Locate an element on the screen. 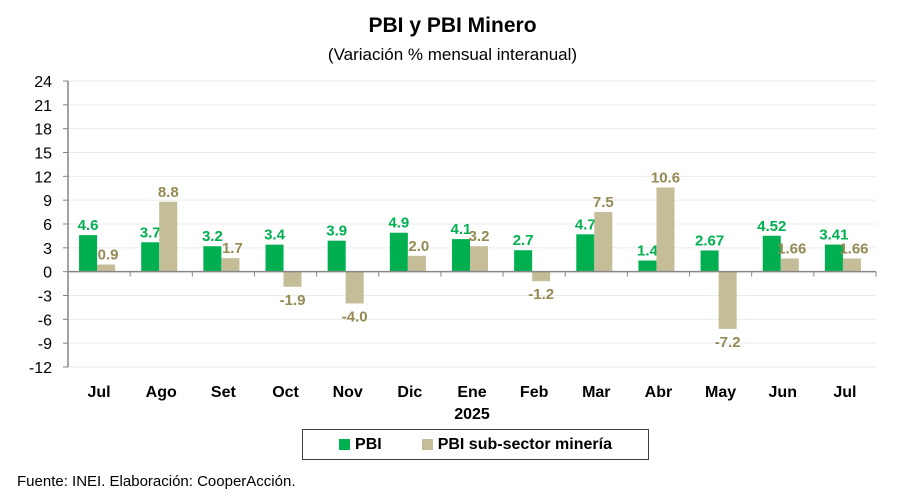 Image resolution: width=905 pixels, height=499 pixels. data-label-mineria: 10.6 is located at coordinates (665, 177).